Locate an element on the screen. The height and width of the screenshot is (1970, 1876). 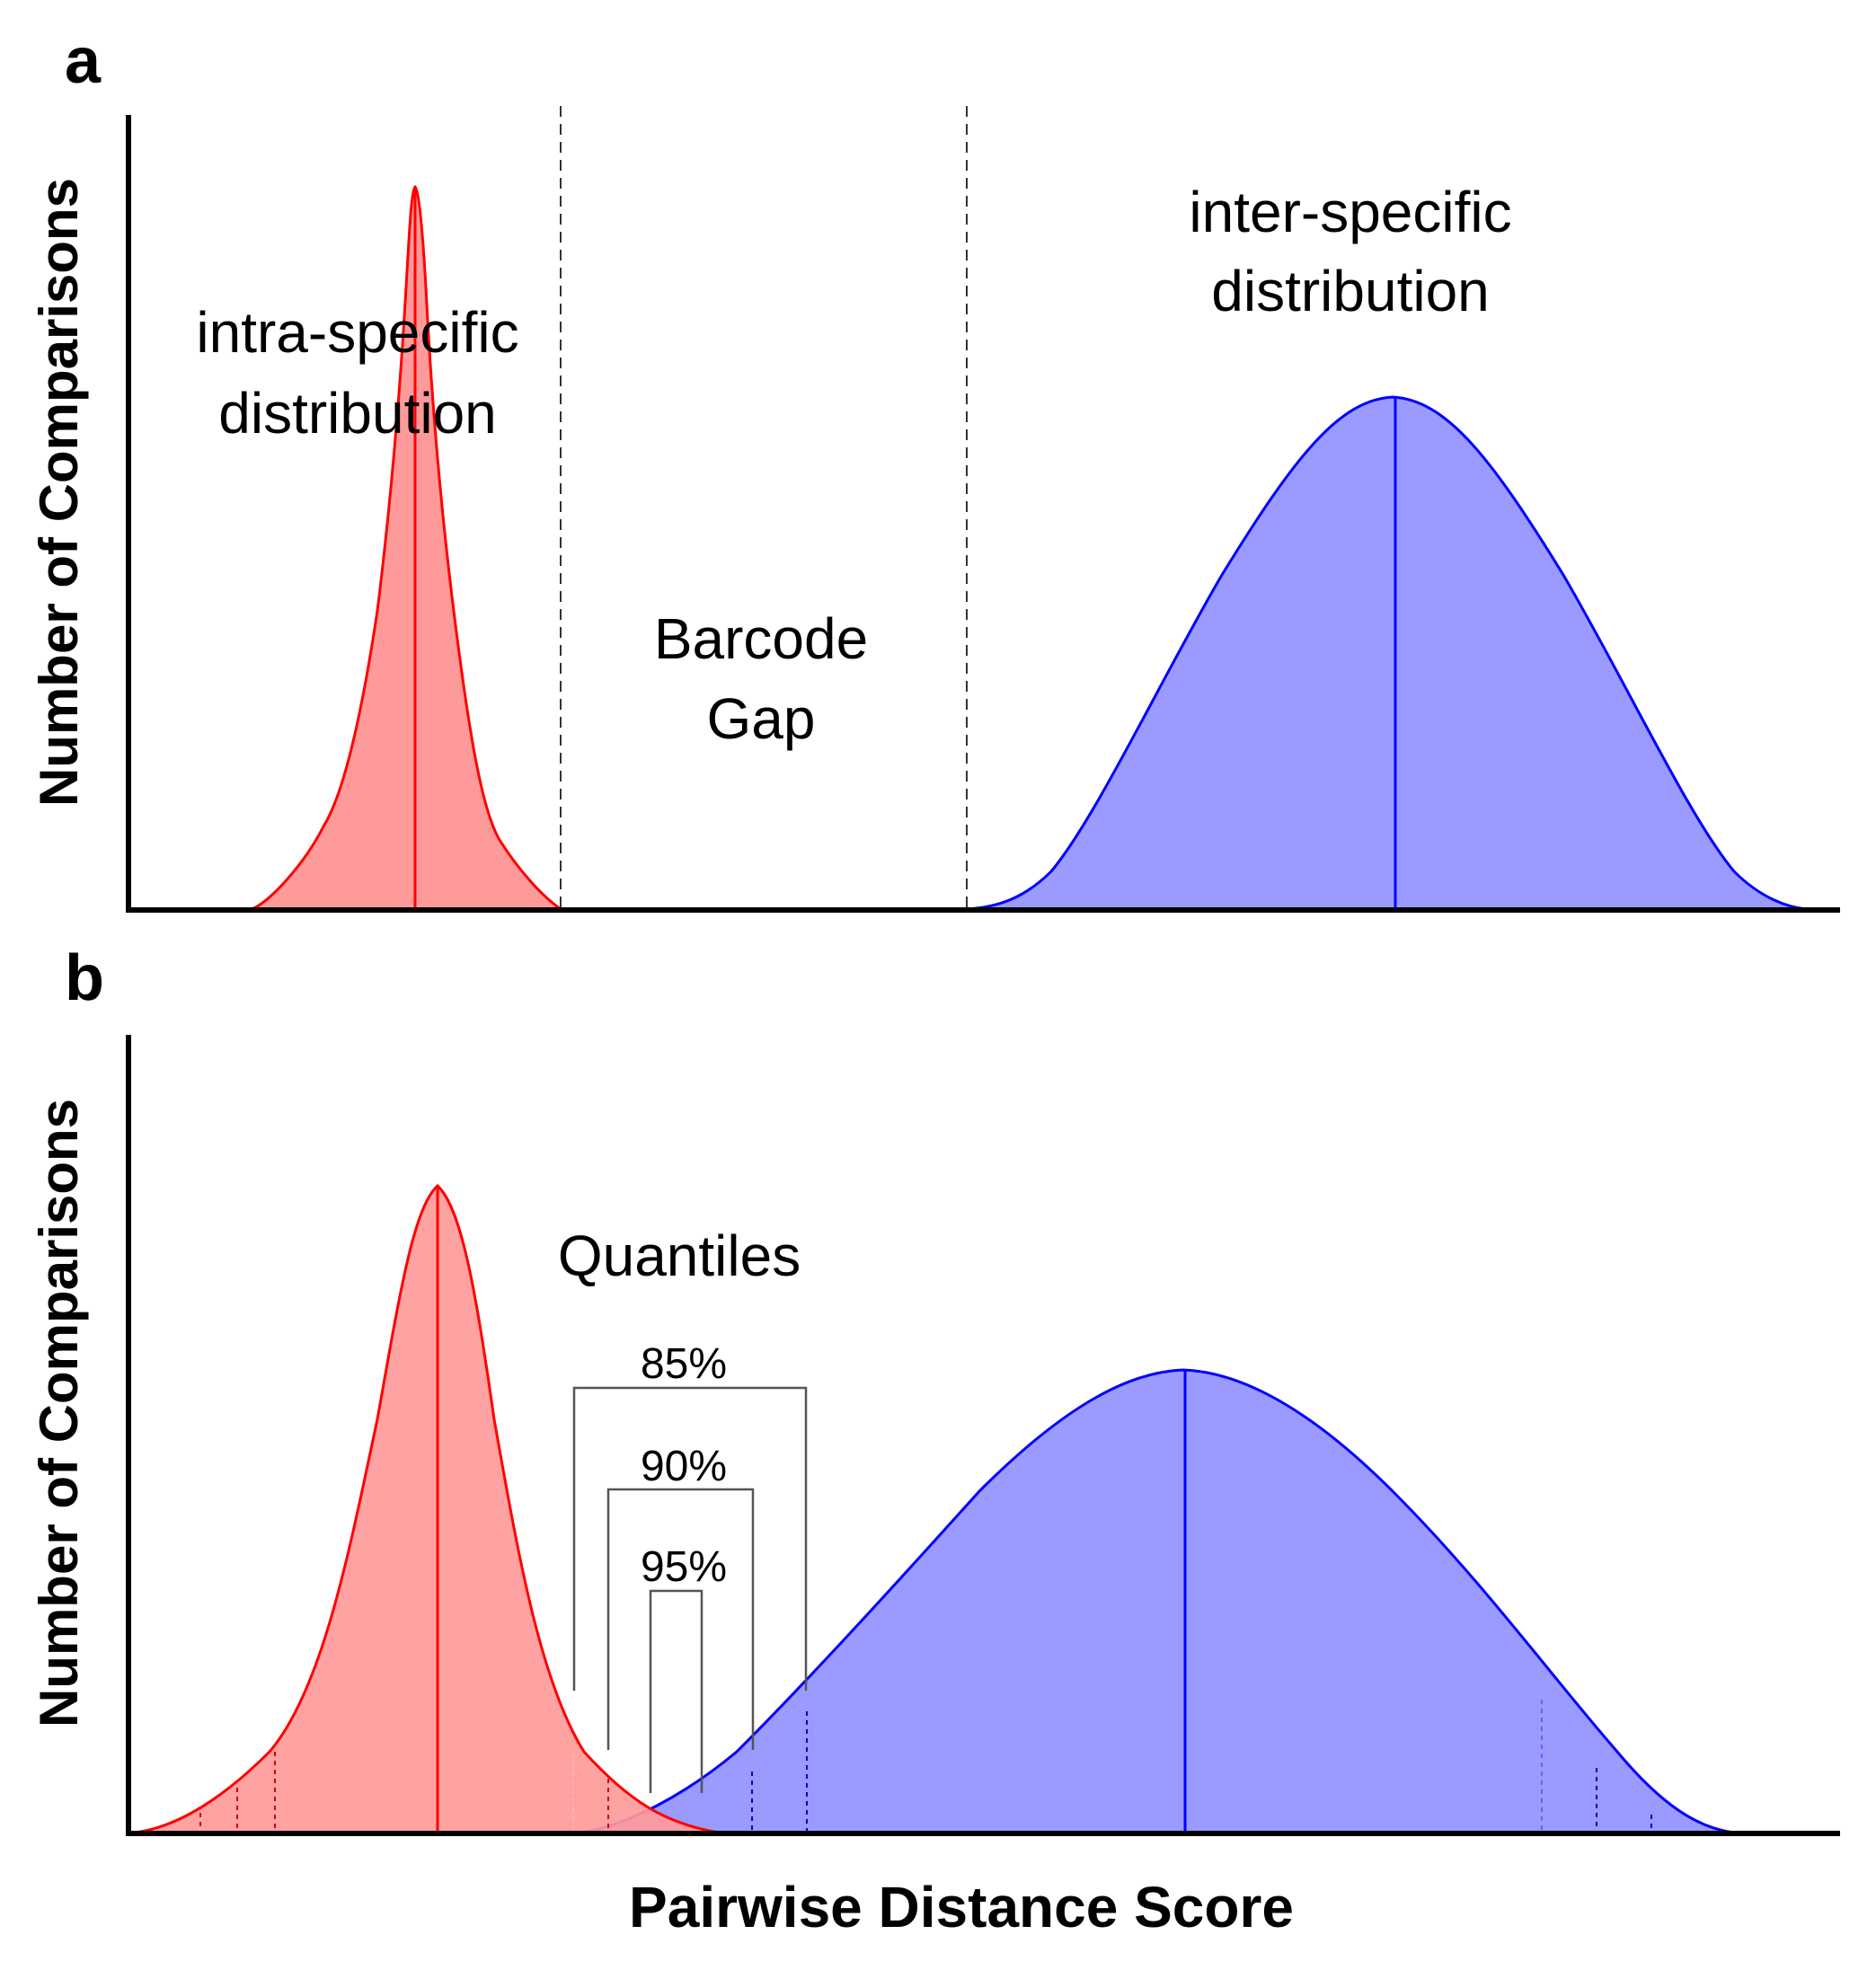
barcode-gap-label-line1: Barcode is located at coordinates (761, 639).